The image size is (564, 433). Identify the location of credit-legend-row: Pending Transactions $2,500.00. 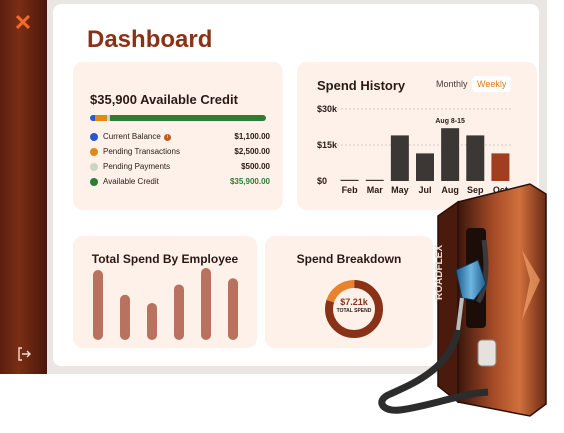
(180, 152).